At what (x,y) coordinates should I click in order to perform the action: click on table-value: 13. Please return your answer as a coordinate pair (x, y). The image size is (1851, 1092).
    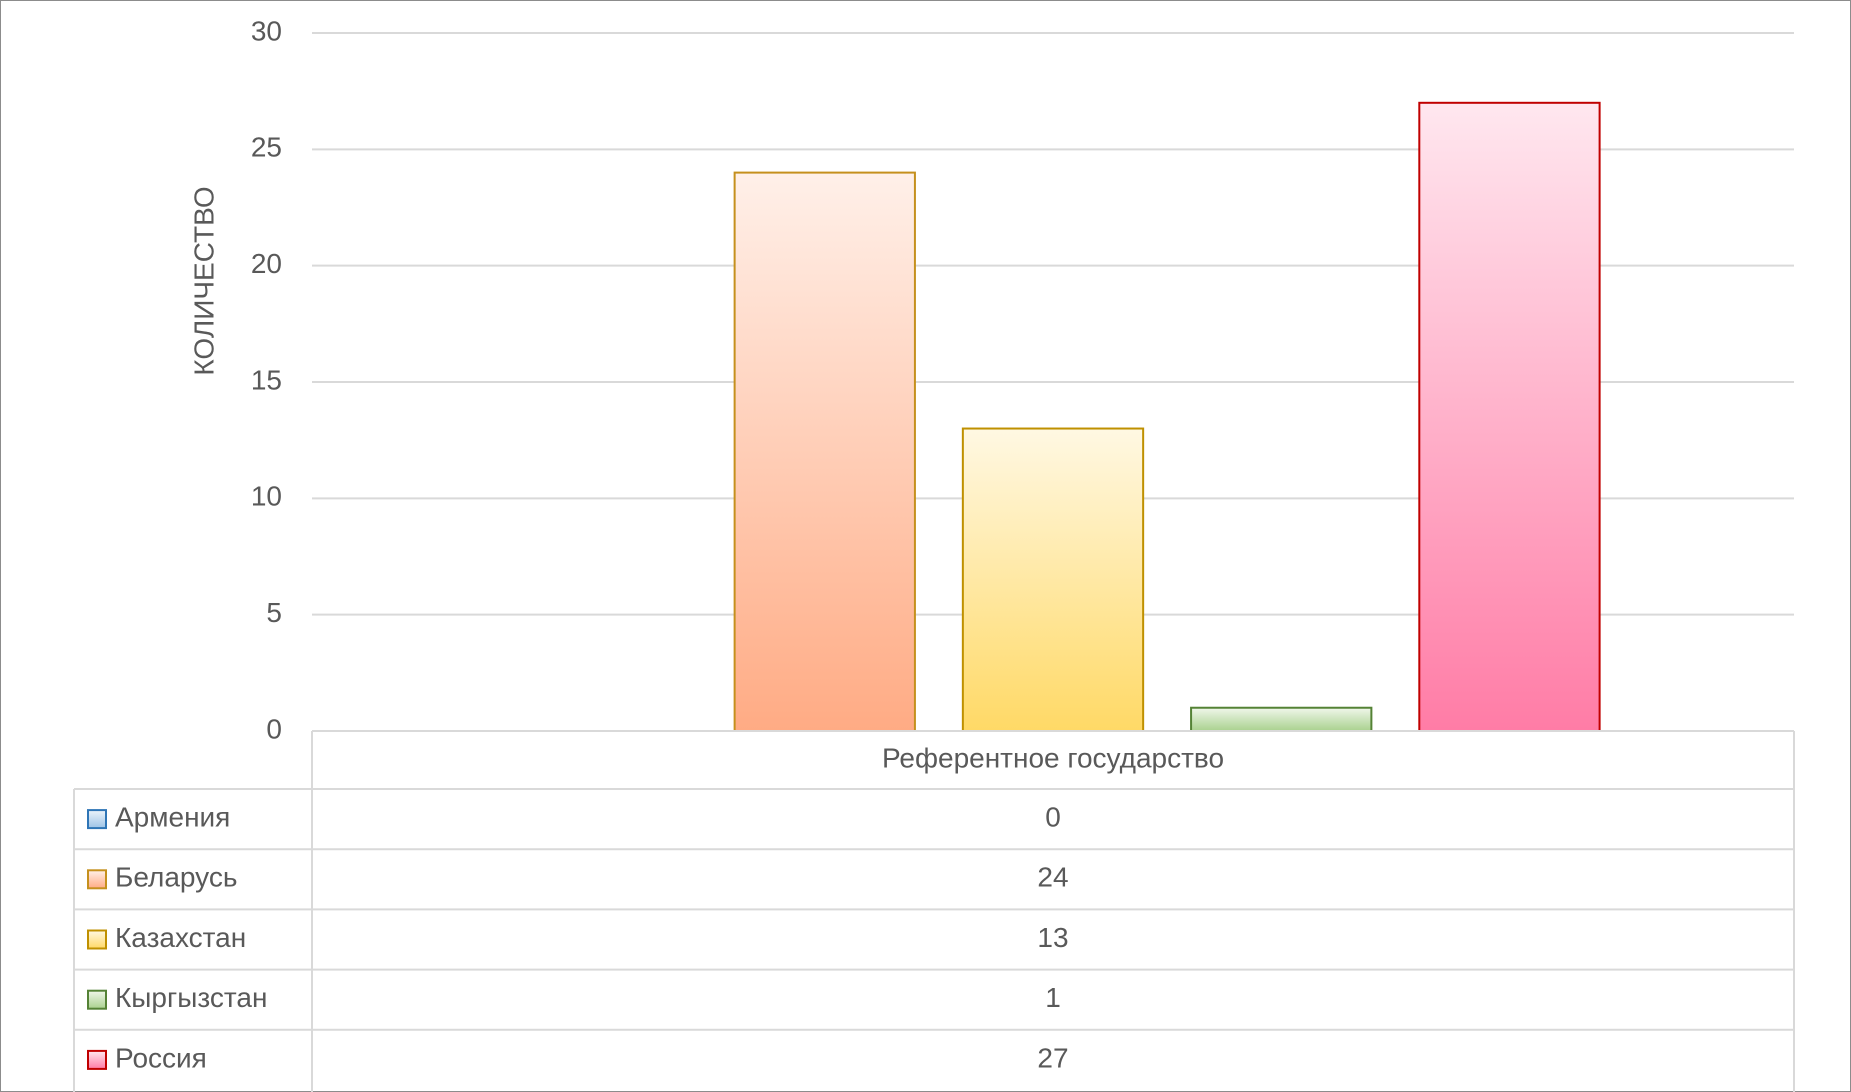
    Looking at the image, I should click on (1052, 937).